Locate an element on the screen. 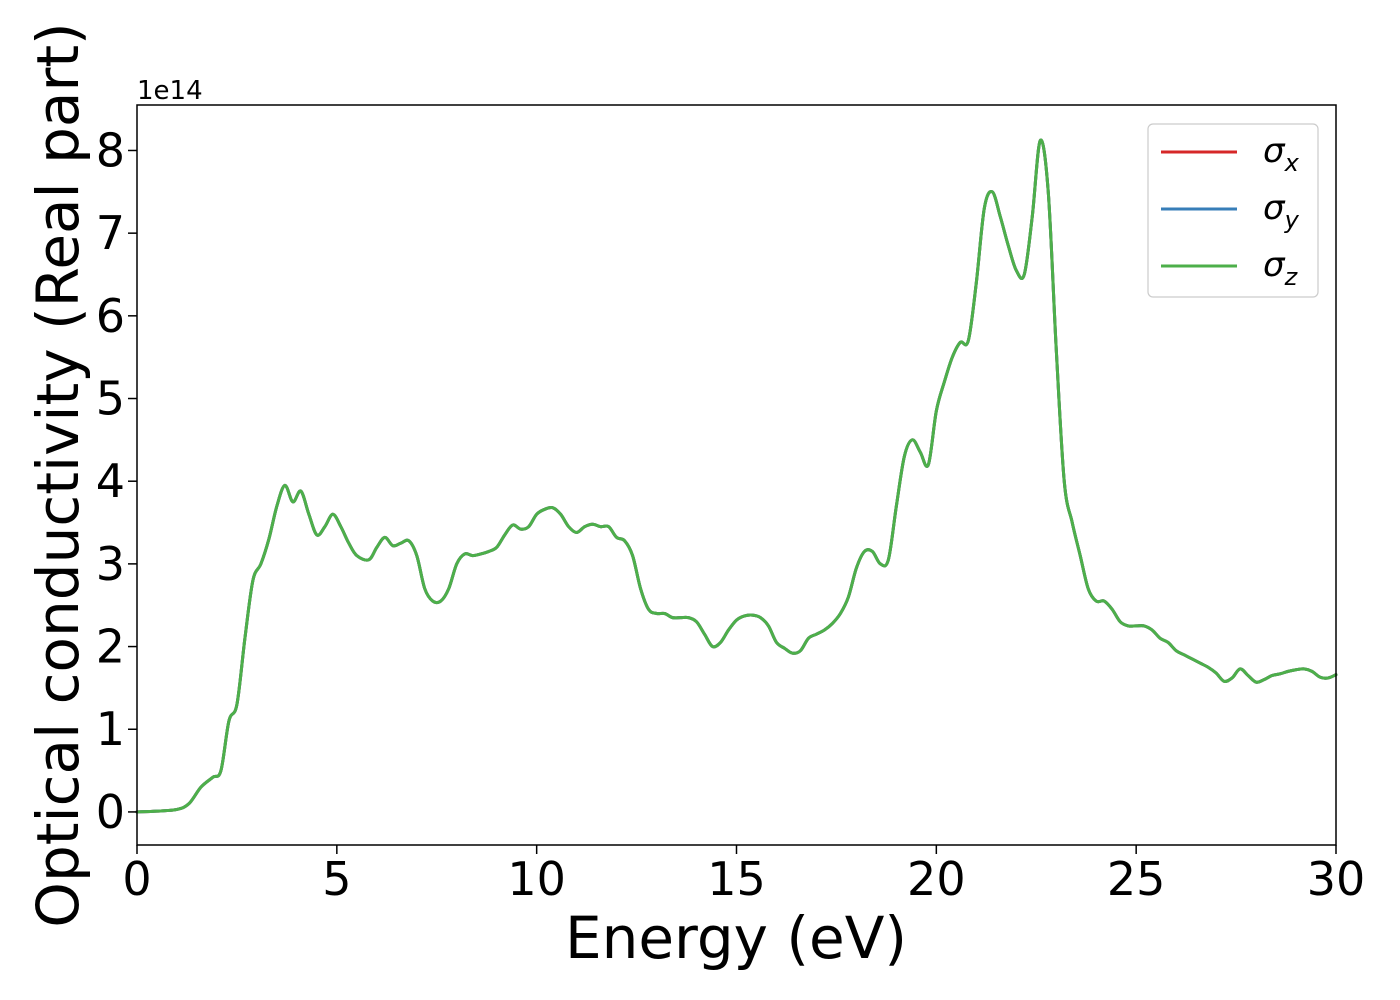 The image size is (1400, 1000). x-tick-label: 5 is located at coordinates (336, 879).